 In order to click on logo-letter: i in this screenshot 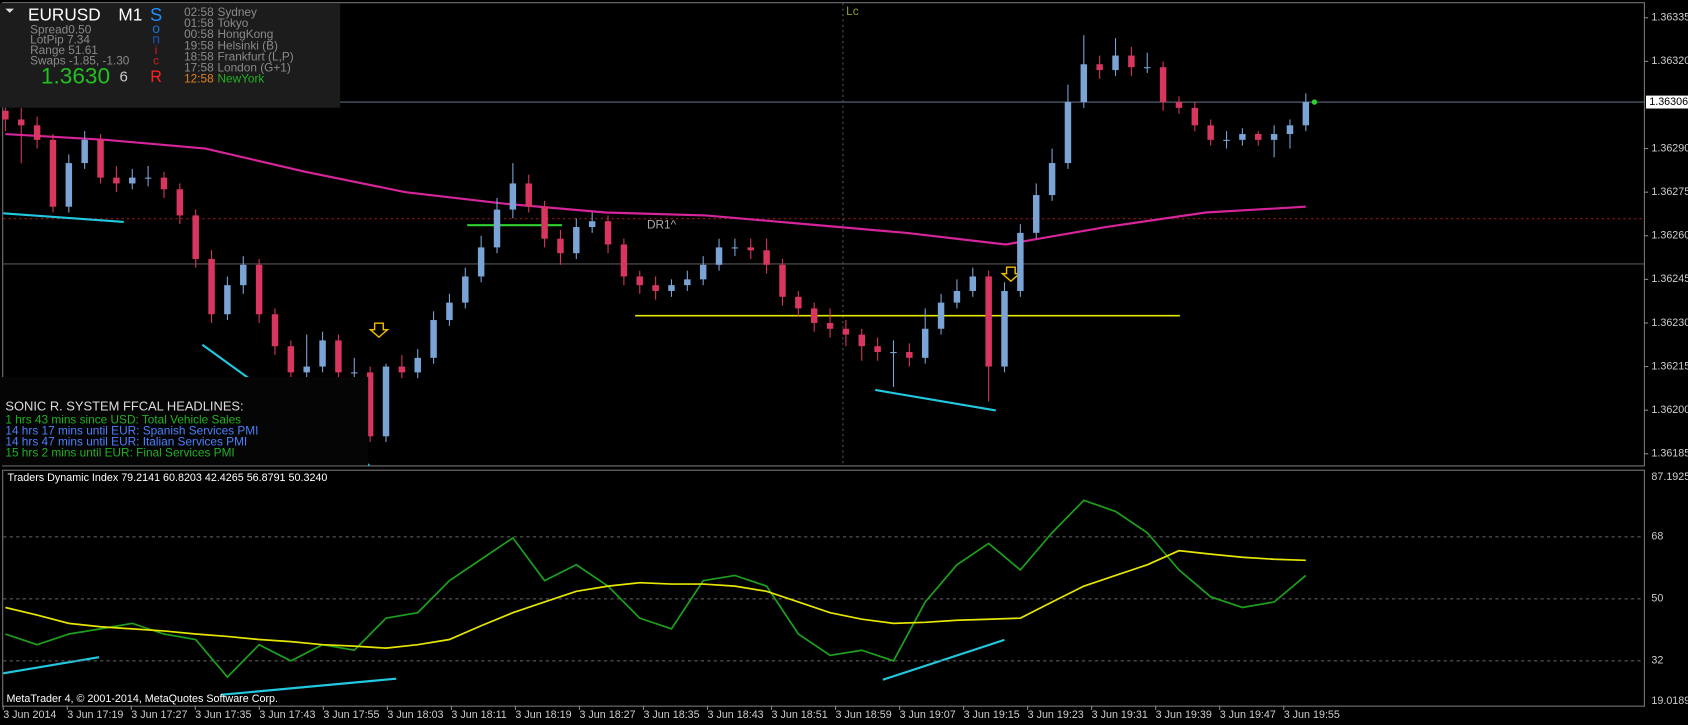, I will do `click(156, 50)`.